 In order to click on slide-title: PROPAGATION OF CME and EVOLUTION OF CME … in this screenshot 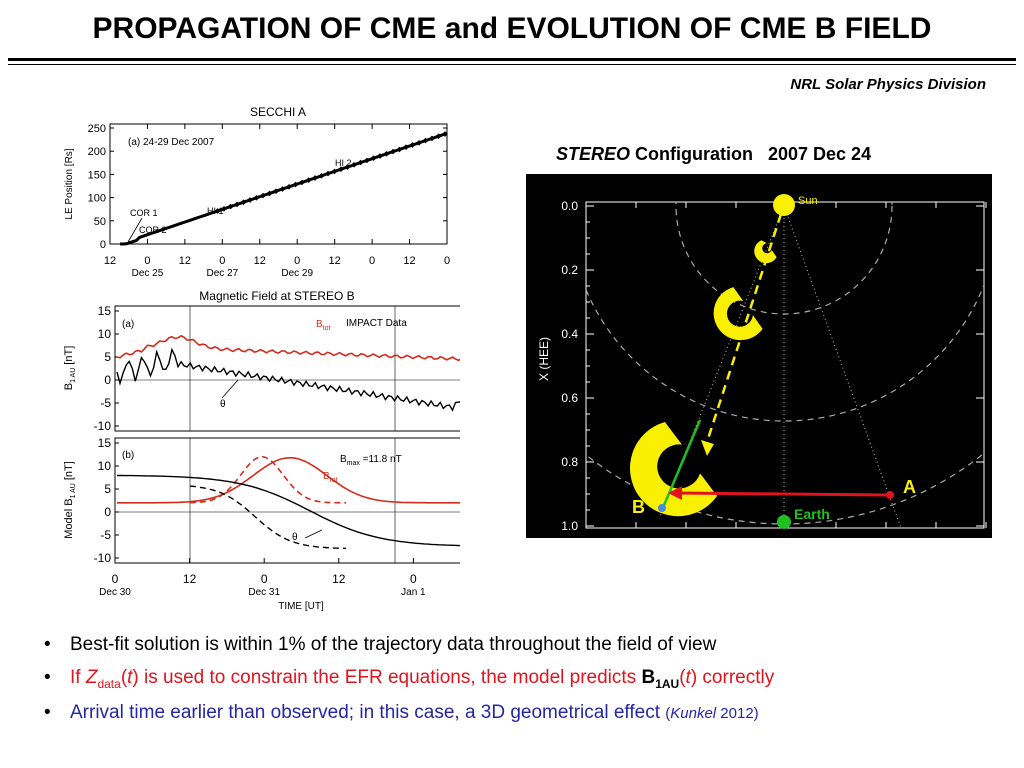, I will do `click(512, 28)`.